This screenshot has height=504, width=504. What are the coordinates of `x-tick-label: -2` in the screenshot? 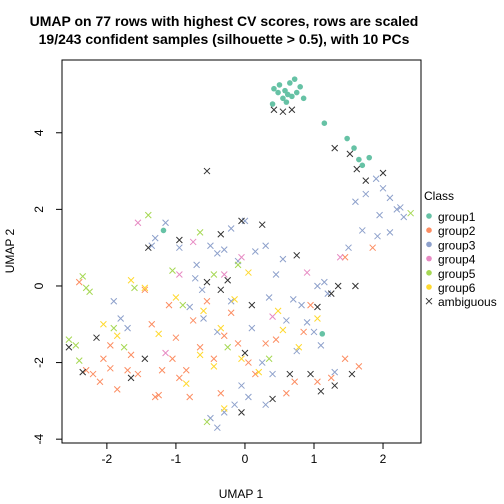 It's located at (107, 459).